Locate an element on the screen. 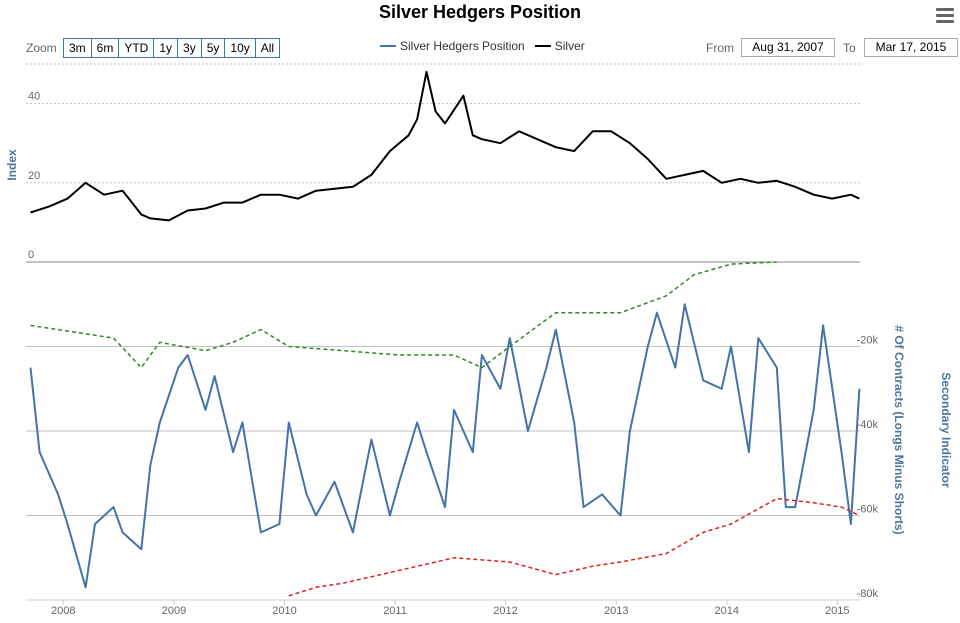 This screenshot has height=623, width=960. zoom-button-1y: 1y is located at coordinates (166, 48).